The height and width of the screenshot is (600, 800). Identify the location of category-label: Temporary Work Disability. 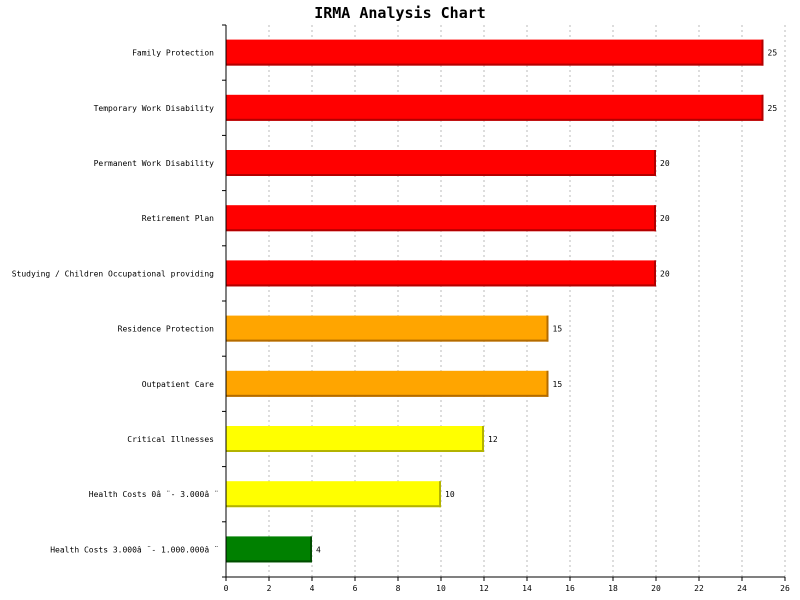
(154, 108).